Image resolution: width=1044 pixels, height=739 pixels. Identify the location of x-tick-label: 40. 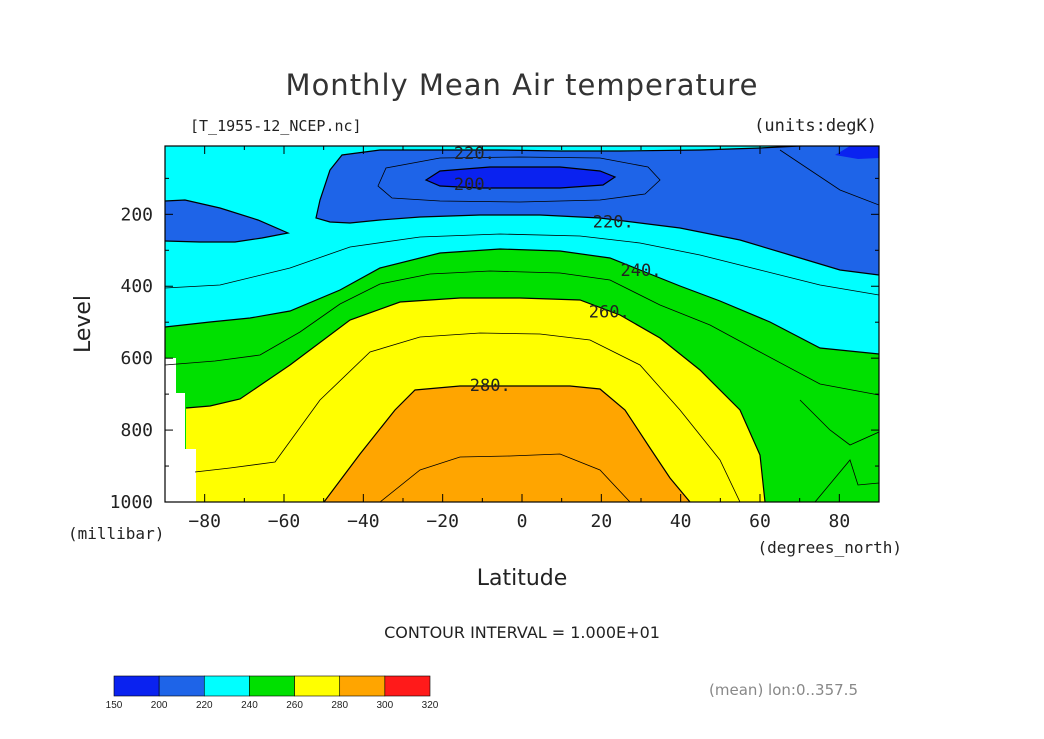
(681, 521).